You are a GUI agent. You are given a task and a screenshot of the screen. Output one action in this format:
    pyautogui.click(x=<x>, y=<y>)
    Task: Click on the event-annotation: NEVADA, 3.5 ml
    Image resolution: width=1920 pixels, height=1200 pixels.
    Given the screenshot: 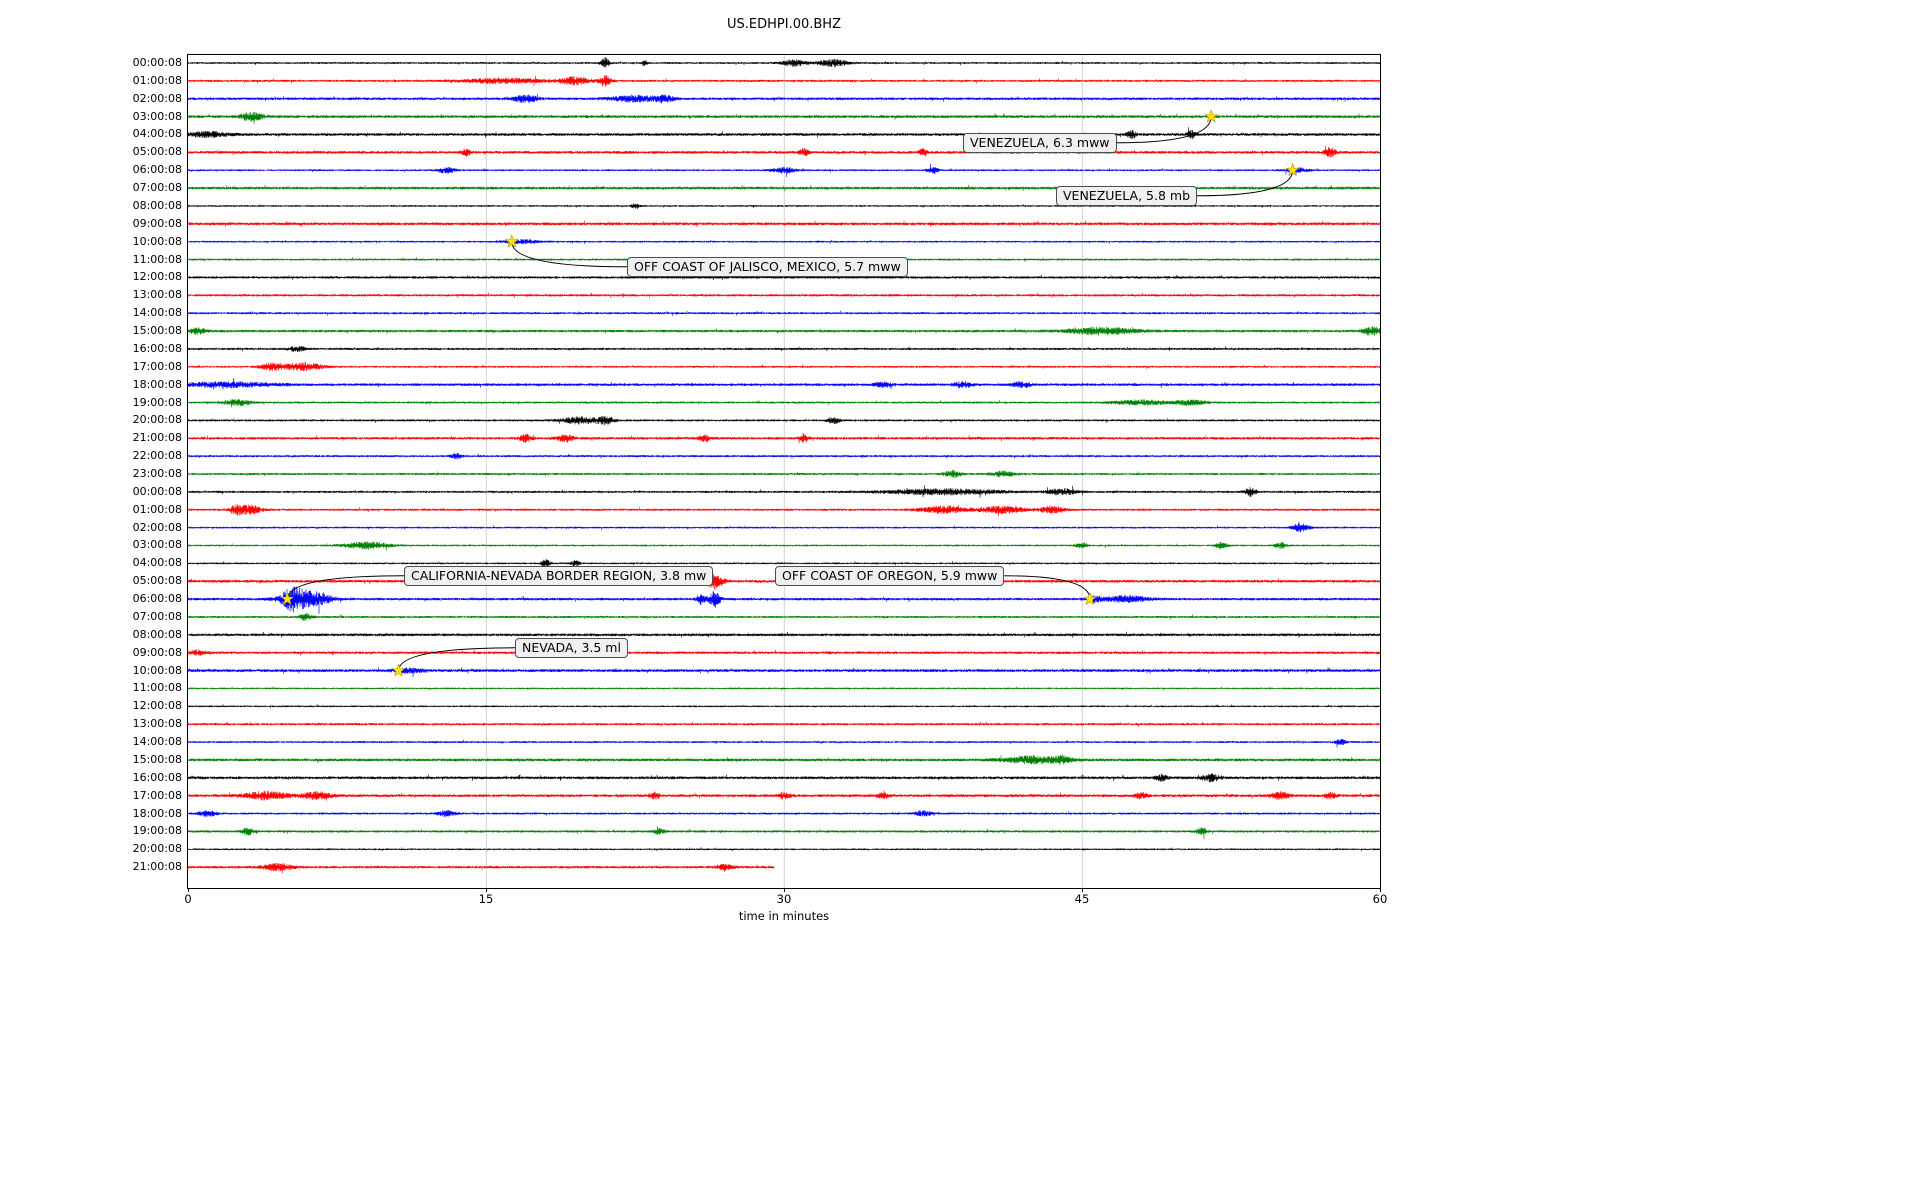 What is the action you would take?
    pyautogui.click(x=571, y=648)
    